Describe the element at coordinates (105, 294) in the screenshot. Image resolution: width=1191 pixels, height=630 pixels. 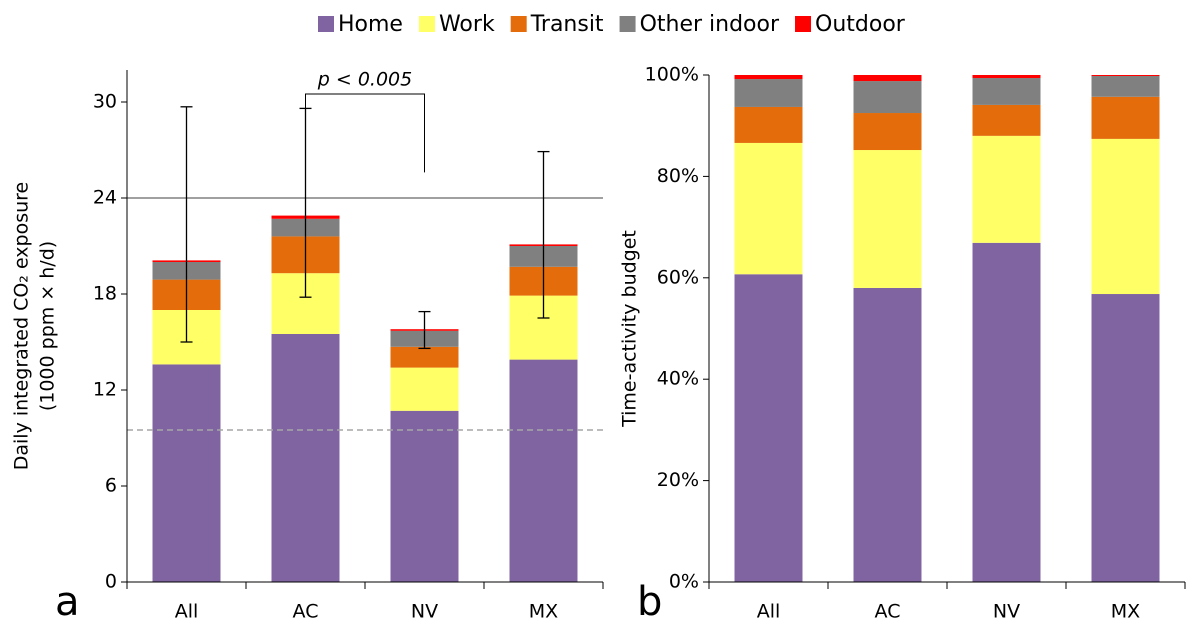
I see `y-tick-label: 18` at that location.